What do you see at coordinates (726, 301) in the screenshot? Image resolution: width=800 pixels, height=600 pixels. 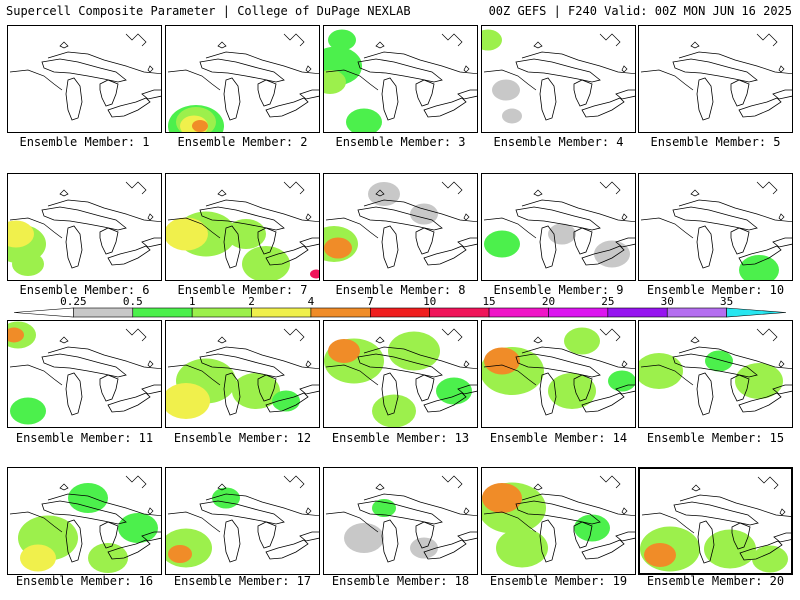 I see `color-scale-tick-label: 35` at bounding box center [726, 301].